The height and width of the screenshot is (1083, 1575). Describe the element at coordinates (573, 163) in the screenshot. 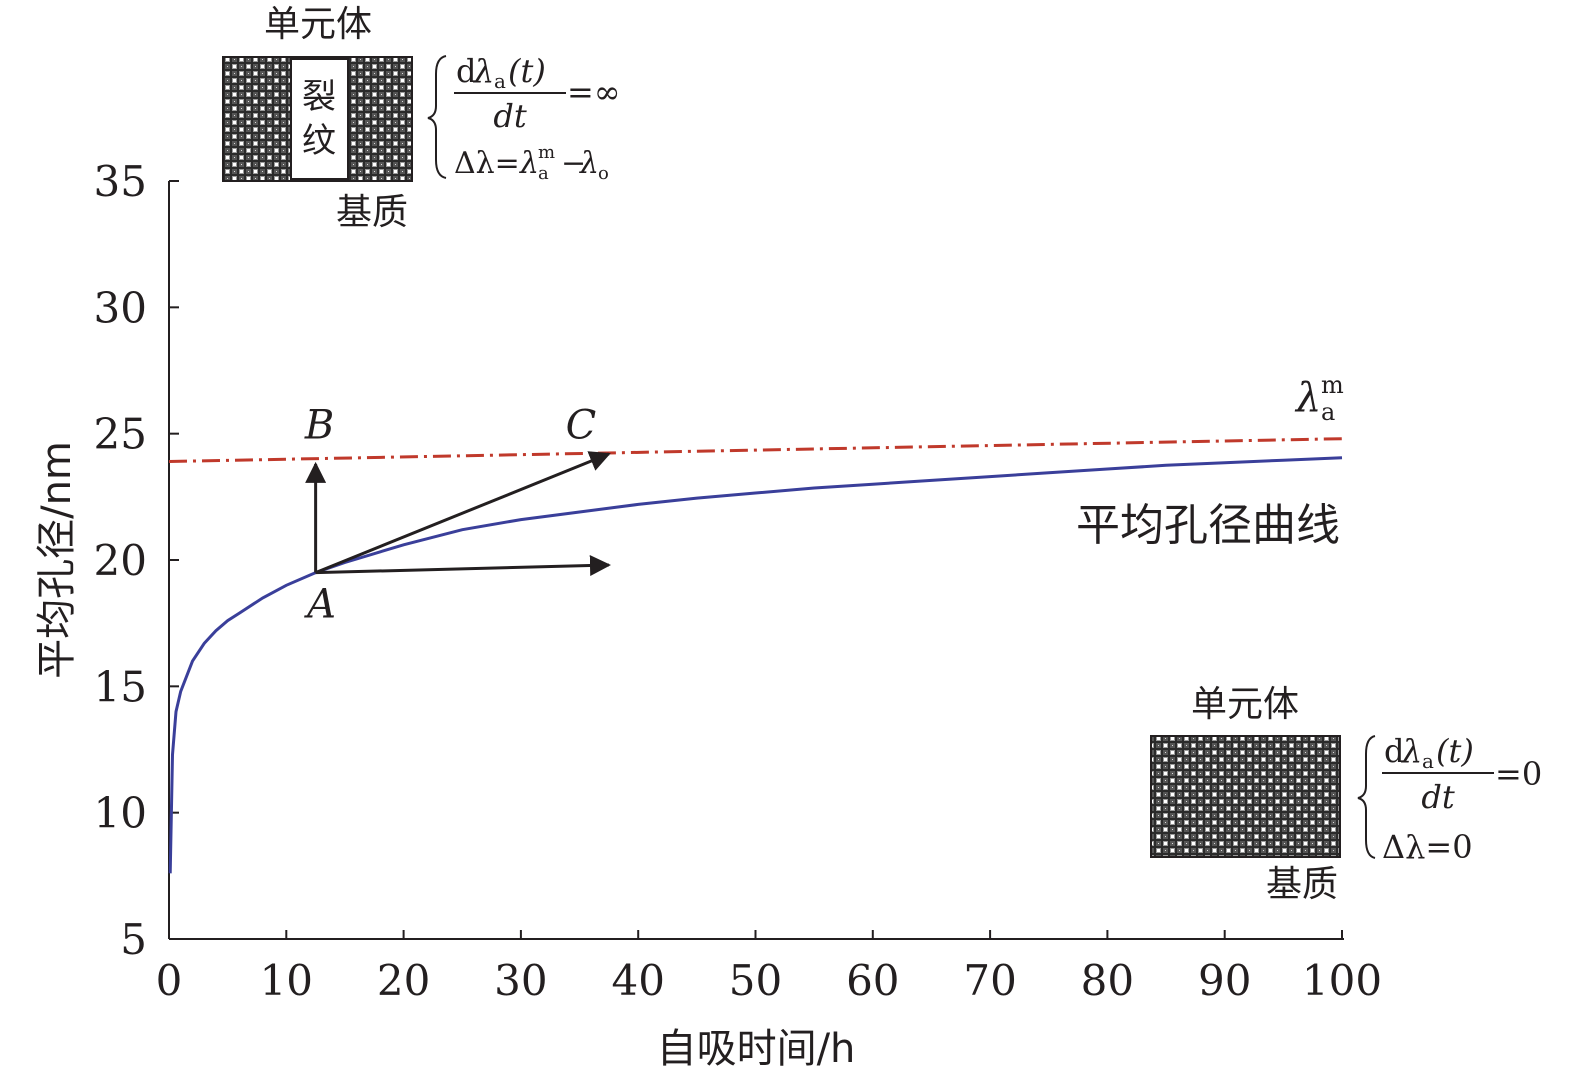

I see `inset-top-eq2-minus: −` at that location.